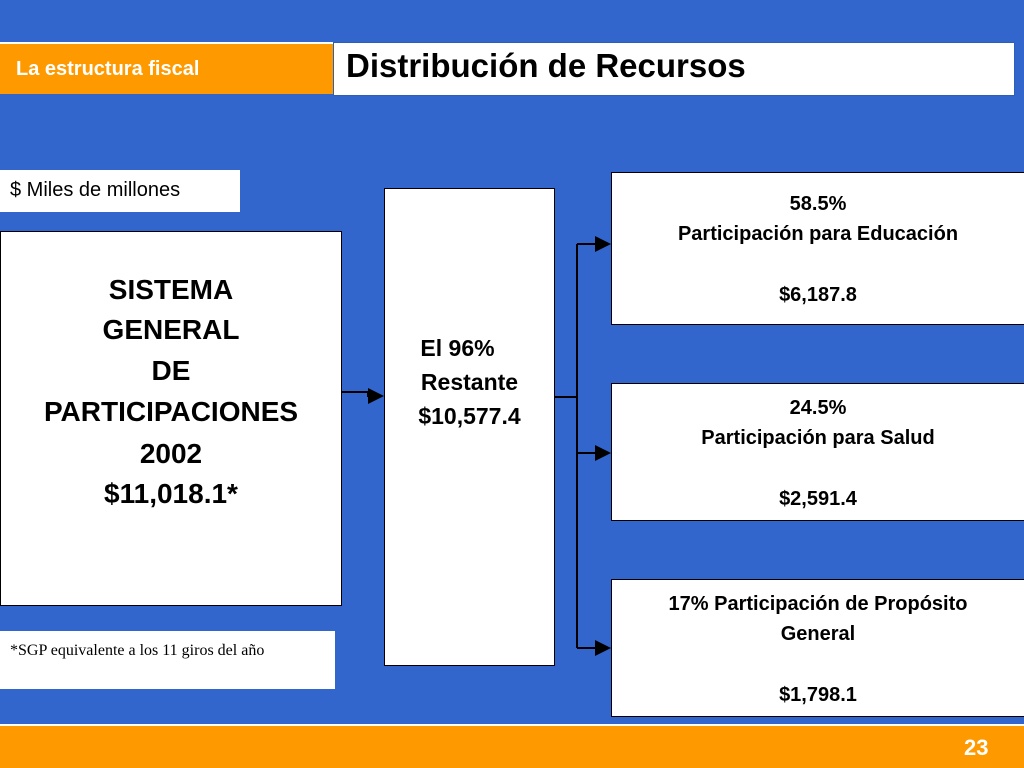 The image size is (1024, 768). Describe the element at coordinates (457, 348) in the screenshot. I see `remaining-line: El 96%` at that location.